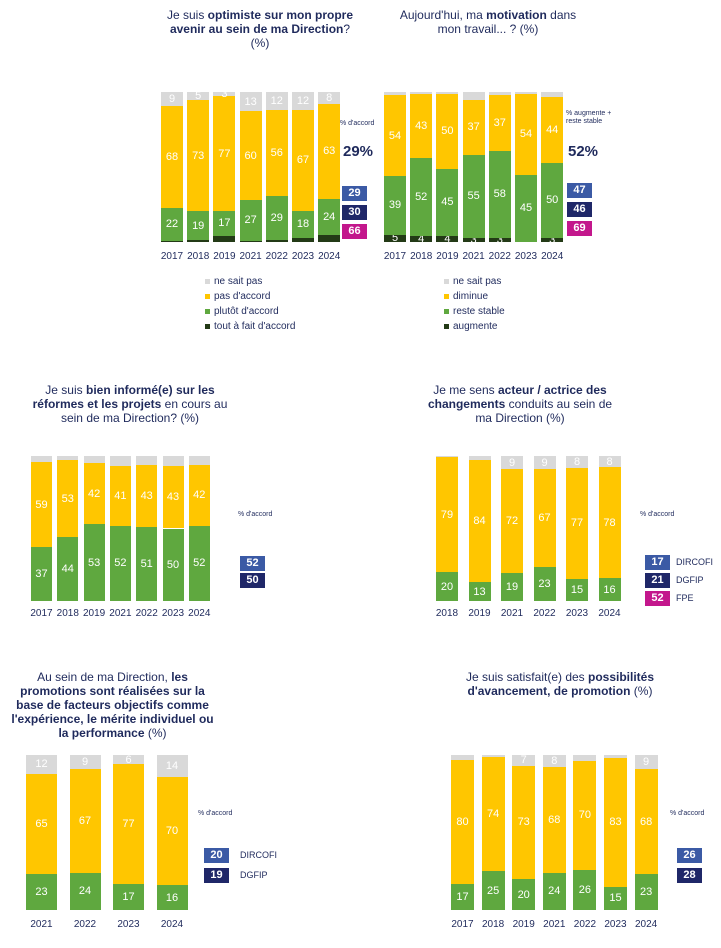  What do you see at coordinates (585, 758) in the screenshot?
I see `avancement-bar-ne-sait-pas-2022` at bounding box center [585, 758].